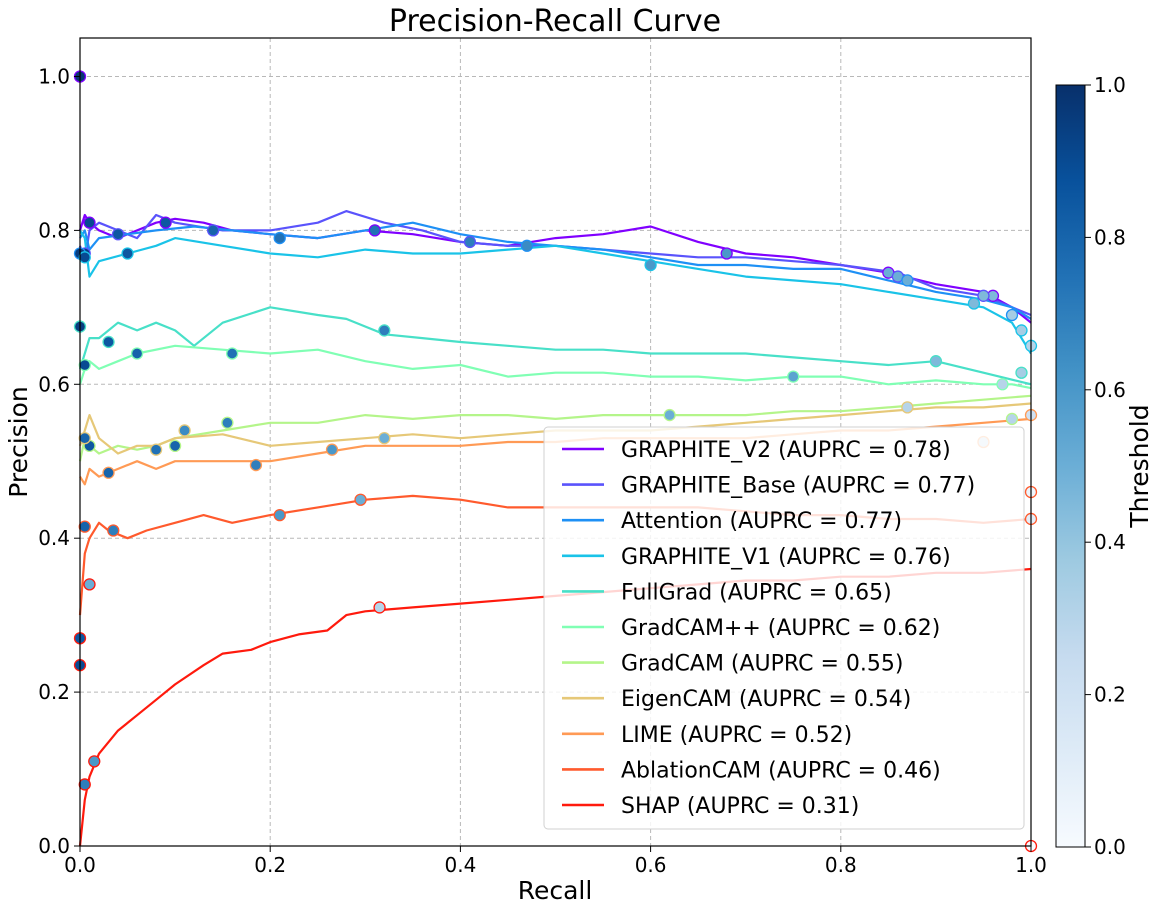  Describe the element at coordinates (460, 865) in the screenshot. I see `x-tick-label: 0.4` at that location.